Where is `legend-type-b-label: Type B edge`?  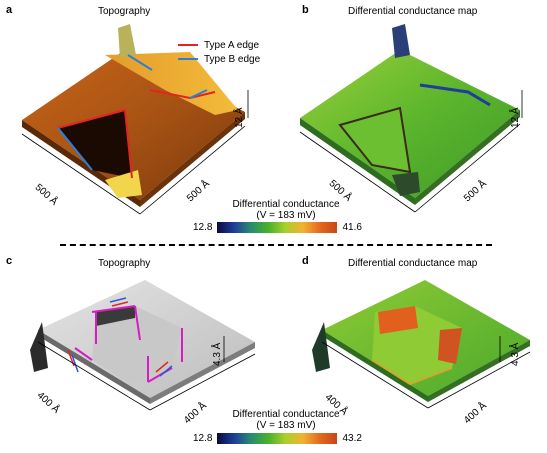 legend-type-b-label: Type B edge is located at coordinates (232, 59).